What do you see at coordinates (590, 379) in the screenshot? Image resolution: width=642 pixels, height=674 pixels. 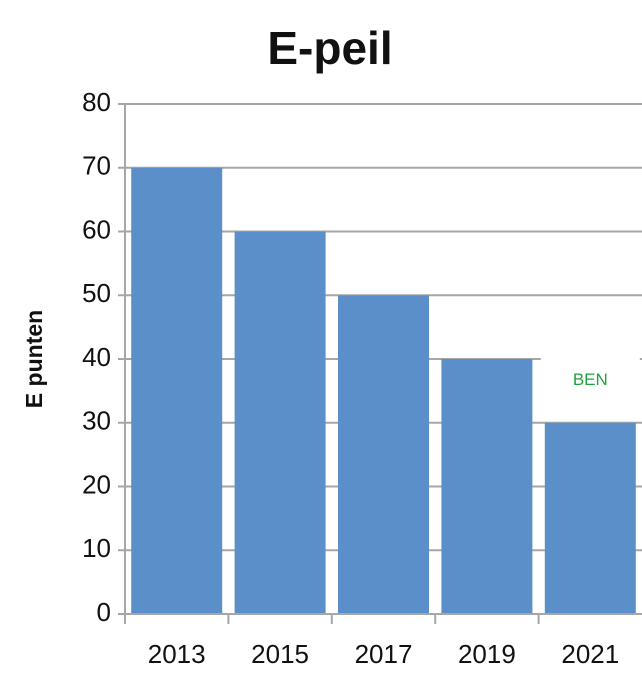 I see `annotation: BEN` at bounding box center [590, 379].